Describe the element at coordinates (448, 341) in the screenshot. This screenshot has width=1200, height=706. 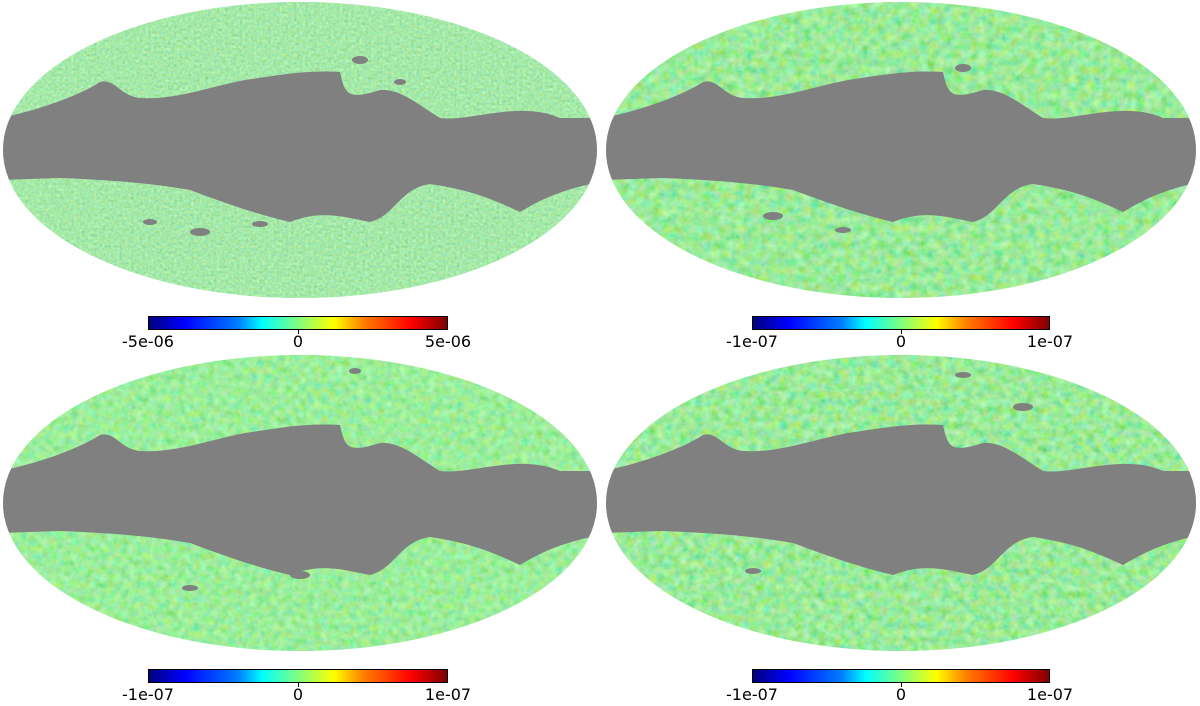
I see `colorbar-max-label: 5e-06` at that location.